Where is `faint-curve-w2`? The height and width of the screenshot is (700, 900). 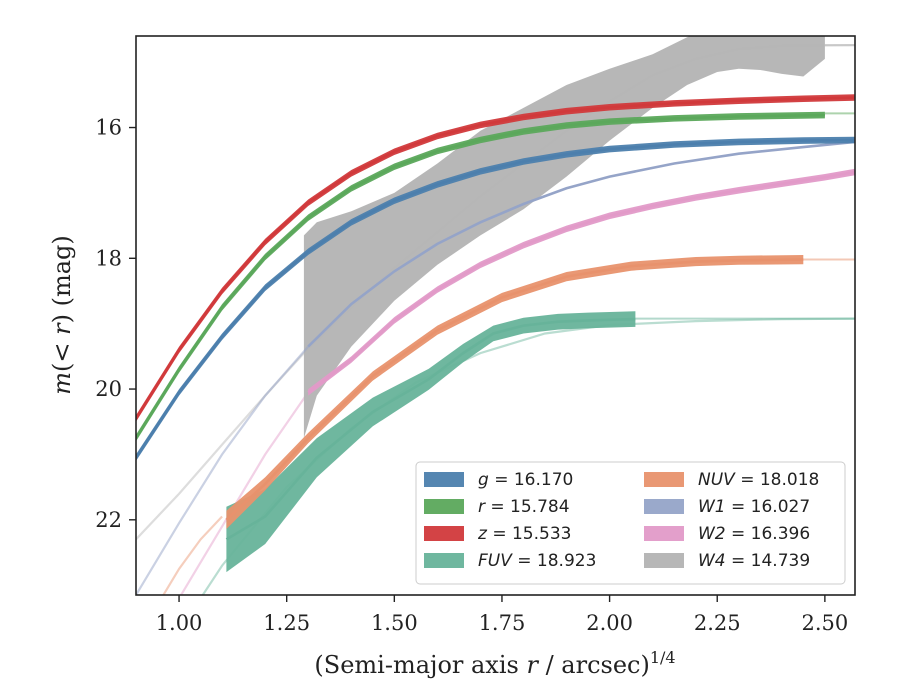
faint-curve-w2 is located at coordinates (244, 493).